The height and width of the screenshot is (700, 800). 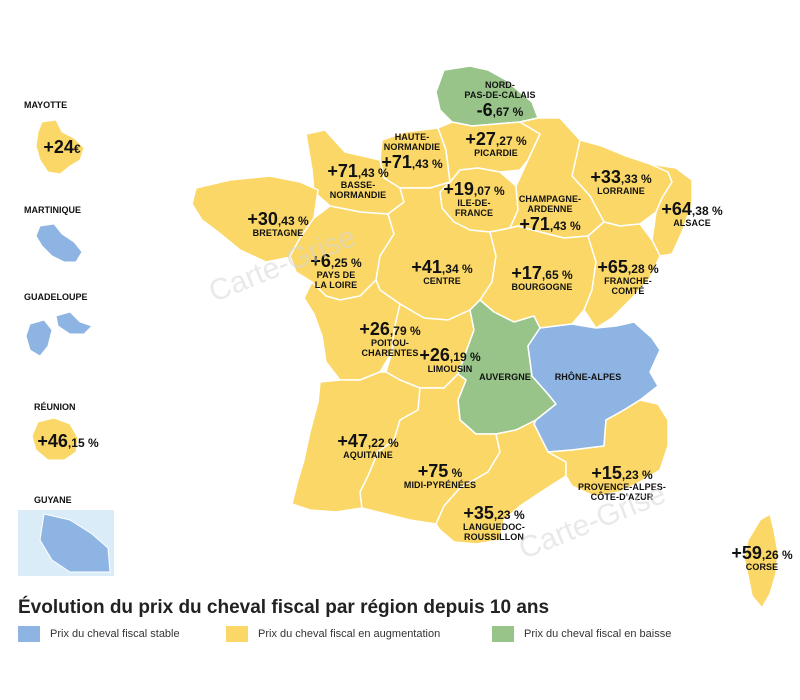 What do you see at coordinates (412, 137) in the screenshot?
I see `region-name-line: HAUTE-` at bounding box center [412, 137].